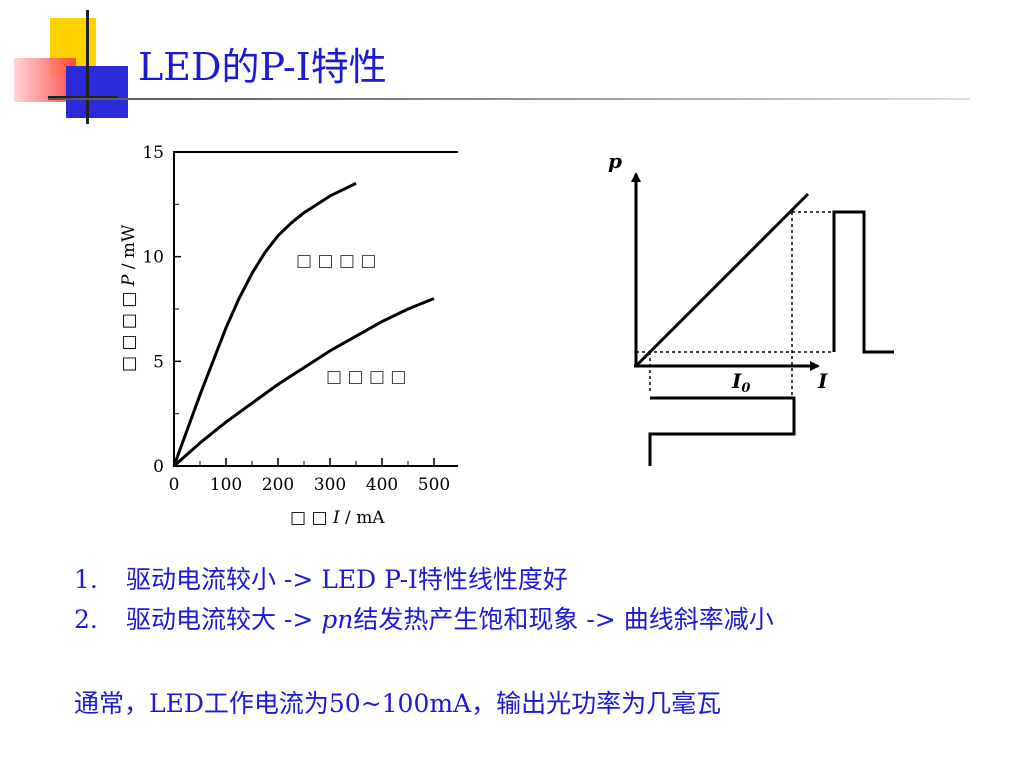  I want to click on threshold-label: I0, so click(740, 382).